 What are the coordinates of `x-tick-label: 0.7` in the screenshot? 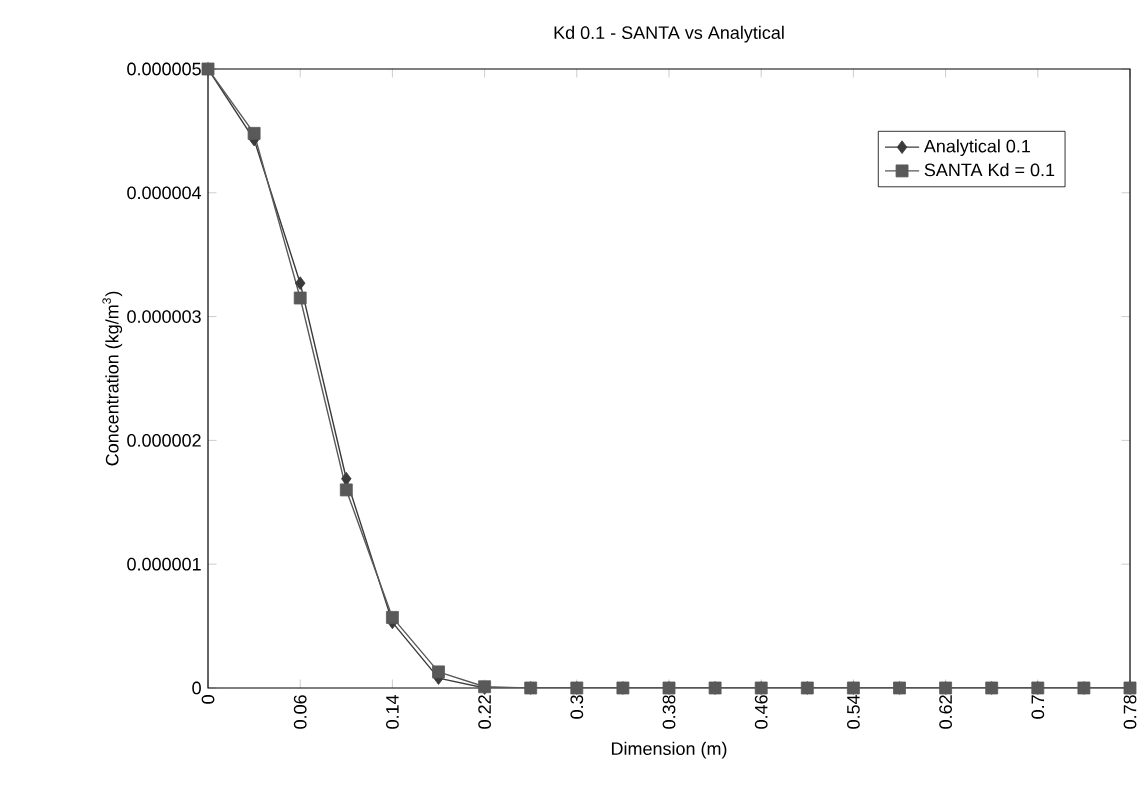 It's located at (1038, 707).